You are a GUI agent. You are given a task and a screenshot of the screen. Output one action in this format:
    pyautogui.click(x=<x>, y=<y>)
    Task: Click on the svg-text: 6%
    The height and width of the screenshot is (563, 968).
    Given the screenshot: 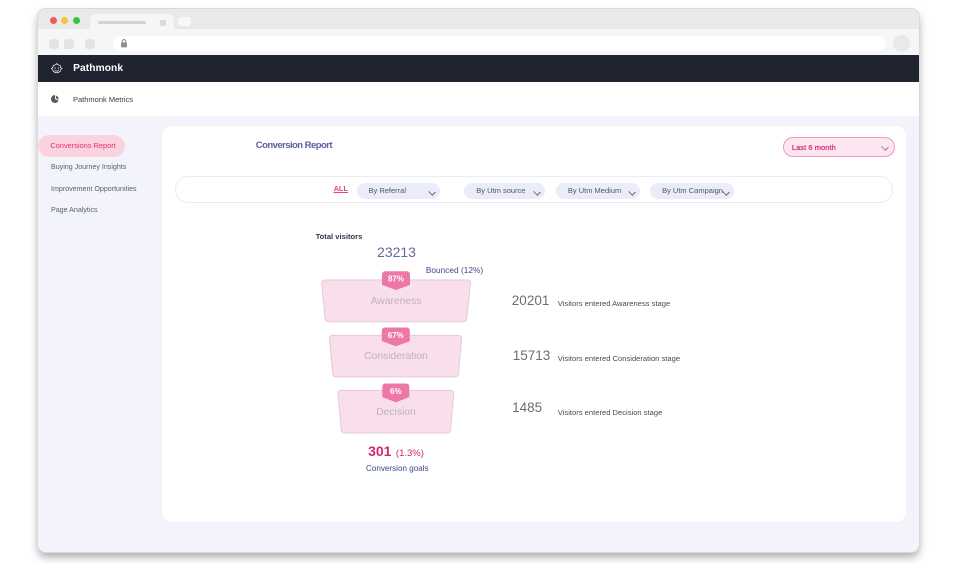 What is the action you would take?
    pyautogui.click(x=396, y=391)
    